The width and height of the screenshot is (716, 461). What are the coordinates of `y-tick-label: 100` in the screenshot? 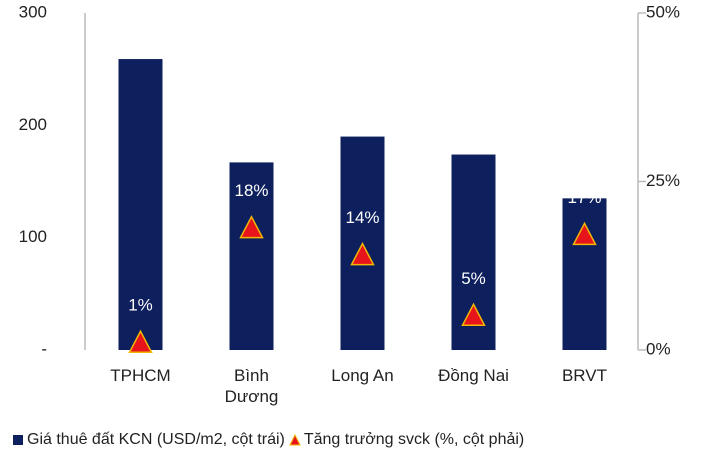 It's located at (33, 236).